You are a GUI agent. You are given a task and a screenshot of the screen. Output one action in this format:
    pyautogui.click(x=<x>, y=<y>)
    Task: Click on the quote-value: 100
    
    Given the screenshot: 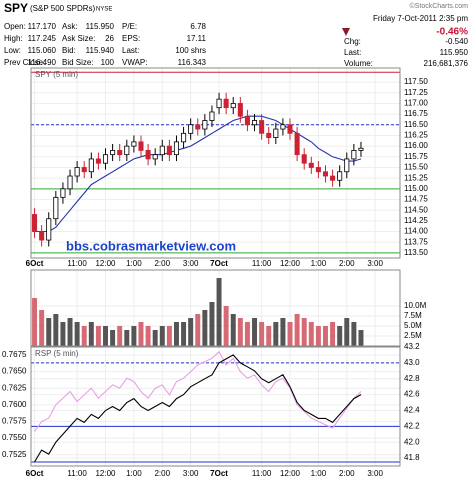 What is the action you would take?
    pyautogui.click(x=108, y=62)
    